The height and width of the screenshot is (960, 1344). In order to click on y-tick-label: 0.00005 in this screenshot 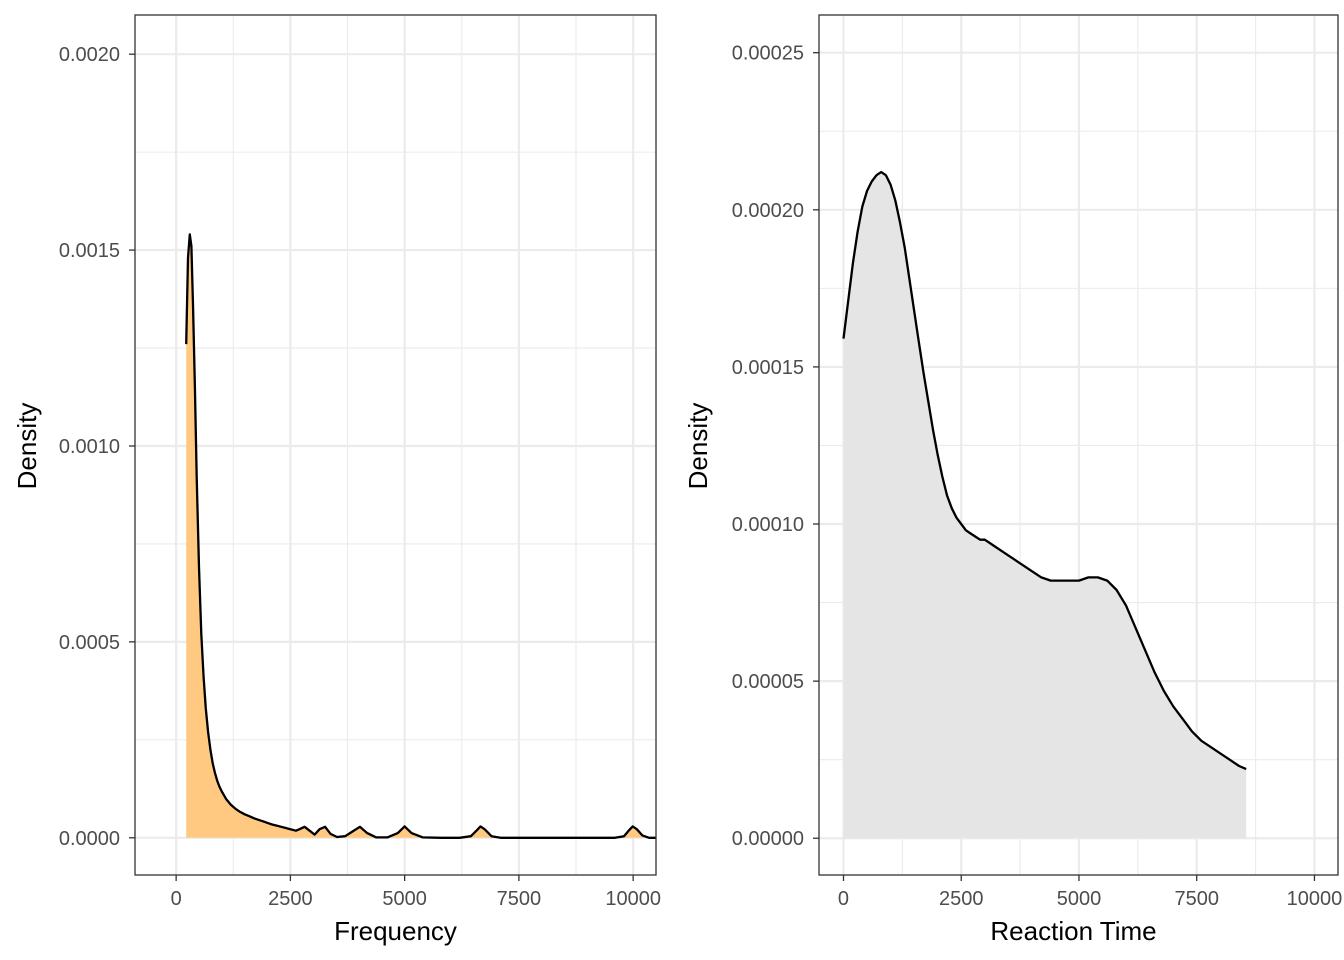, I will do `click(768, 682)`.